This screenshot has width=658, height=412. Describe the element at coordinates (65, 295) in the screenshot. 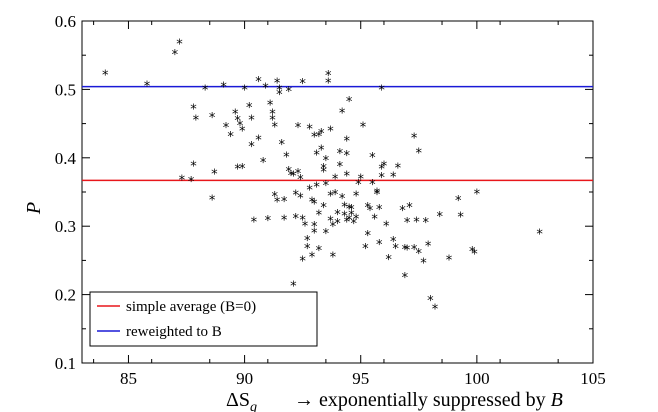

I see `y-tick-label: 0.2` at that location.